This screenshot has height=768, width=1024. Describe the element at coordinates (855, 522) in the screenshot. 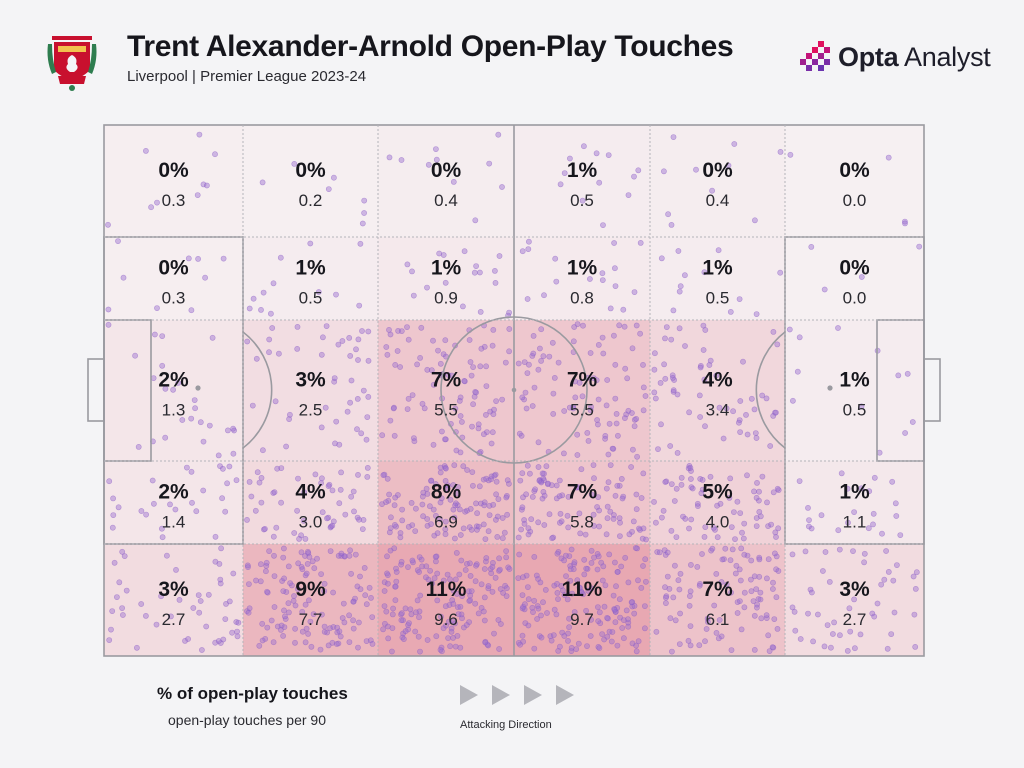

I see `zone-per90-label: 1.1` at that location.